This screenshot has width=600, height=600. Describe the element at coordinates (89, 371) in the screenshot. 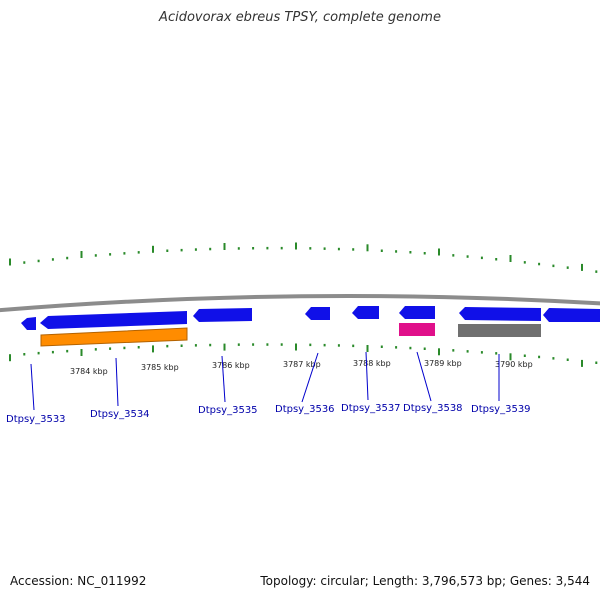

I see `kbp-label-3784: 3784 kbp` at that location.